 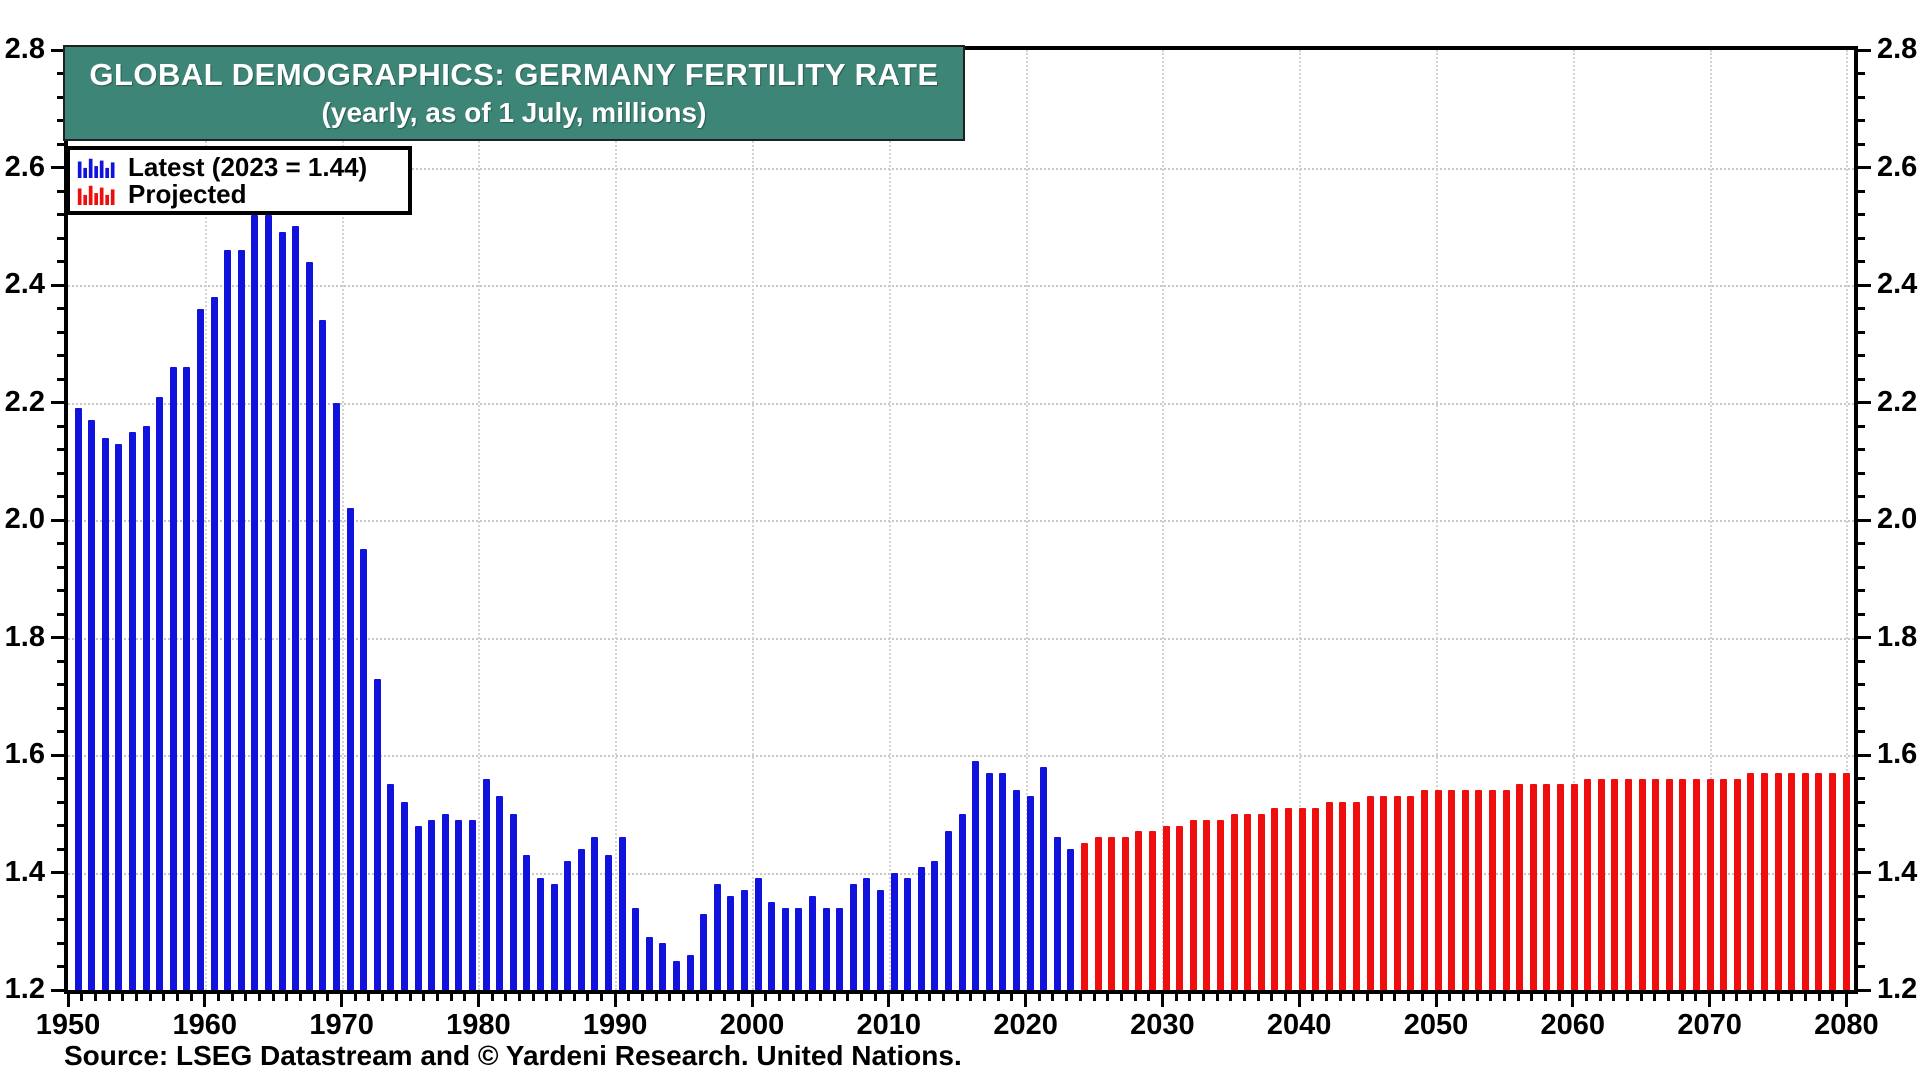 I want to click on x-axis-label: 2050, so click(x=1436, y=1025).